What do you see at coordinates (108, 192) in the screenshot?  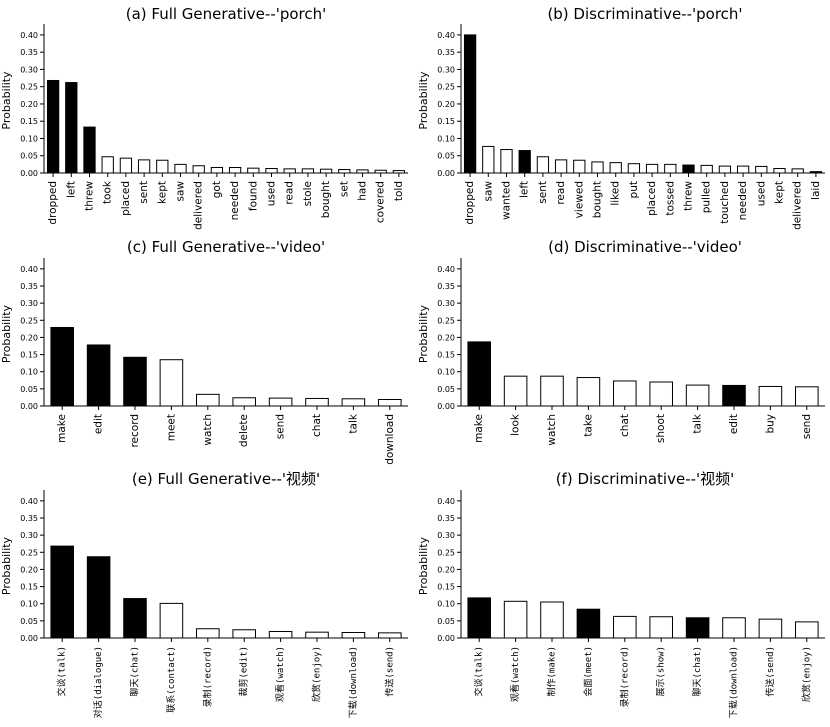 I see `x-tick-label: took` at bounding box center [108, 192].